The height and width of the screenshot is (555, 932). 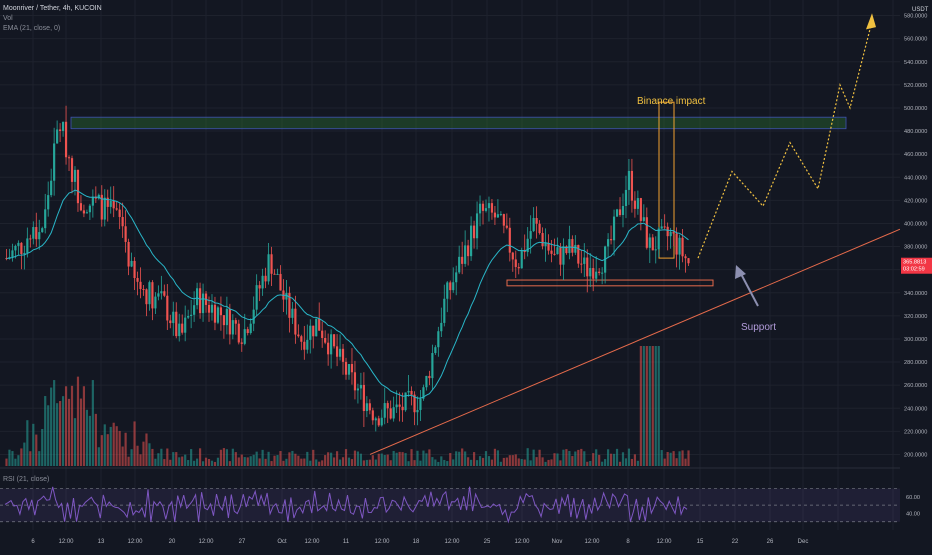 What do you see at coordinates (700, 542) in the screenshot?
I see `time-tick-label: 15` at bounding box center [700, 542].